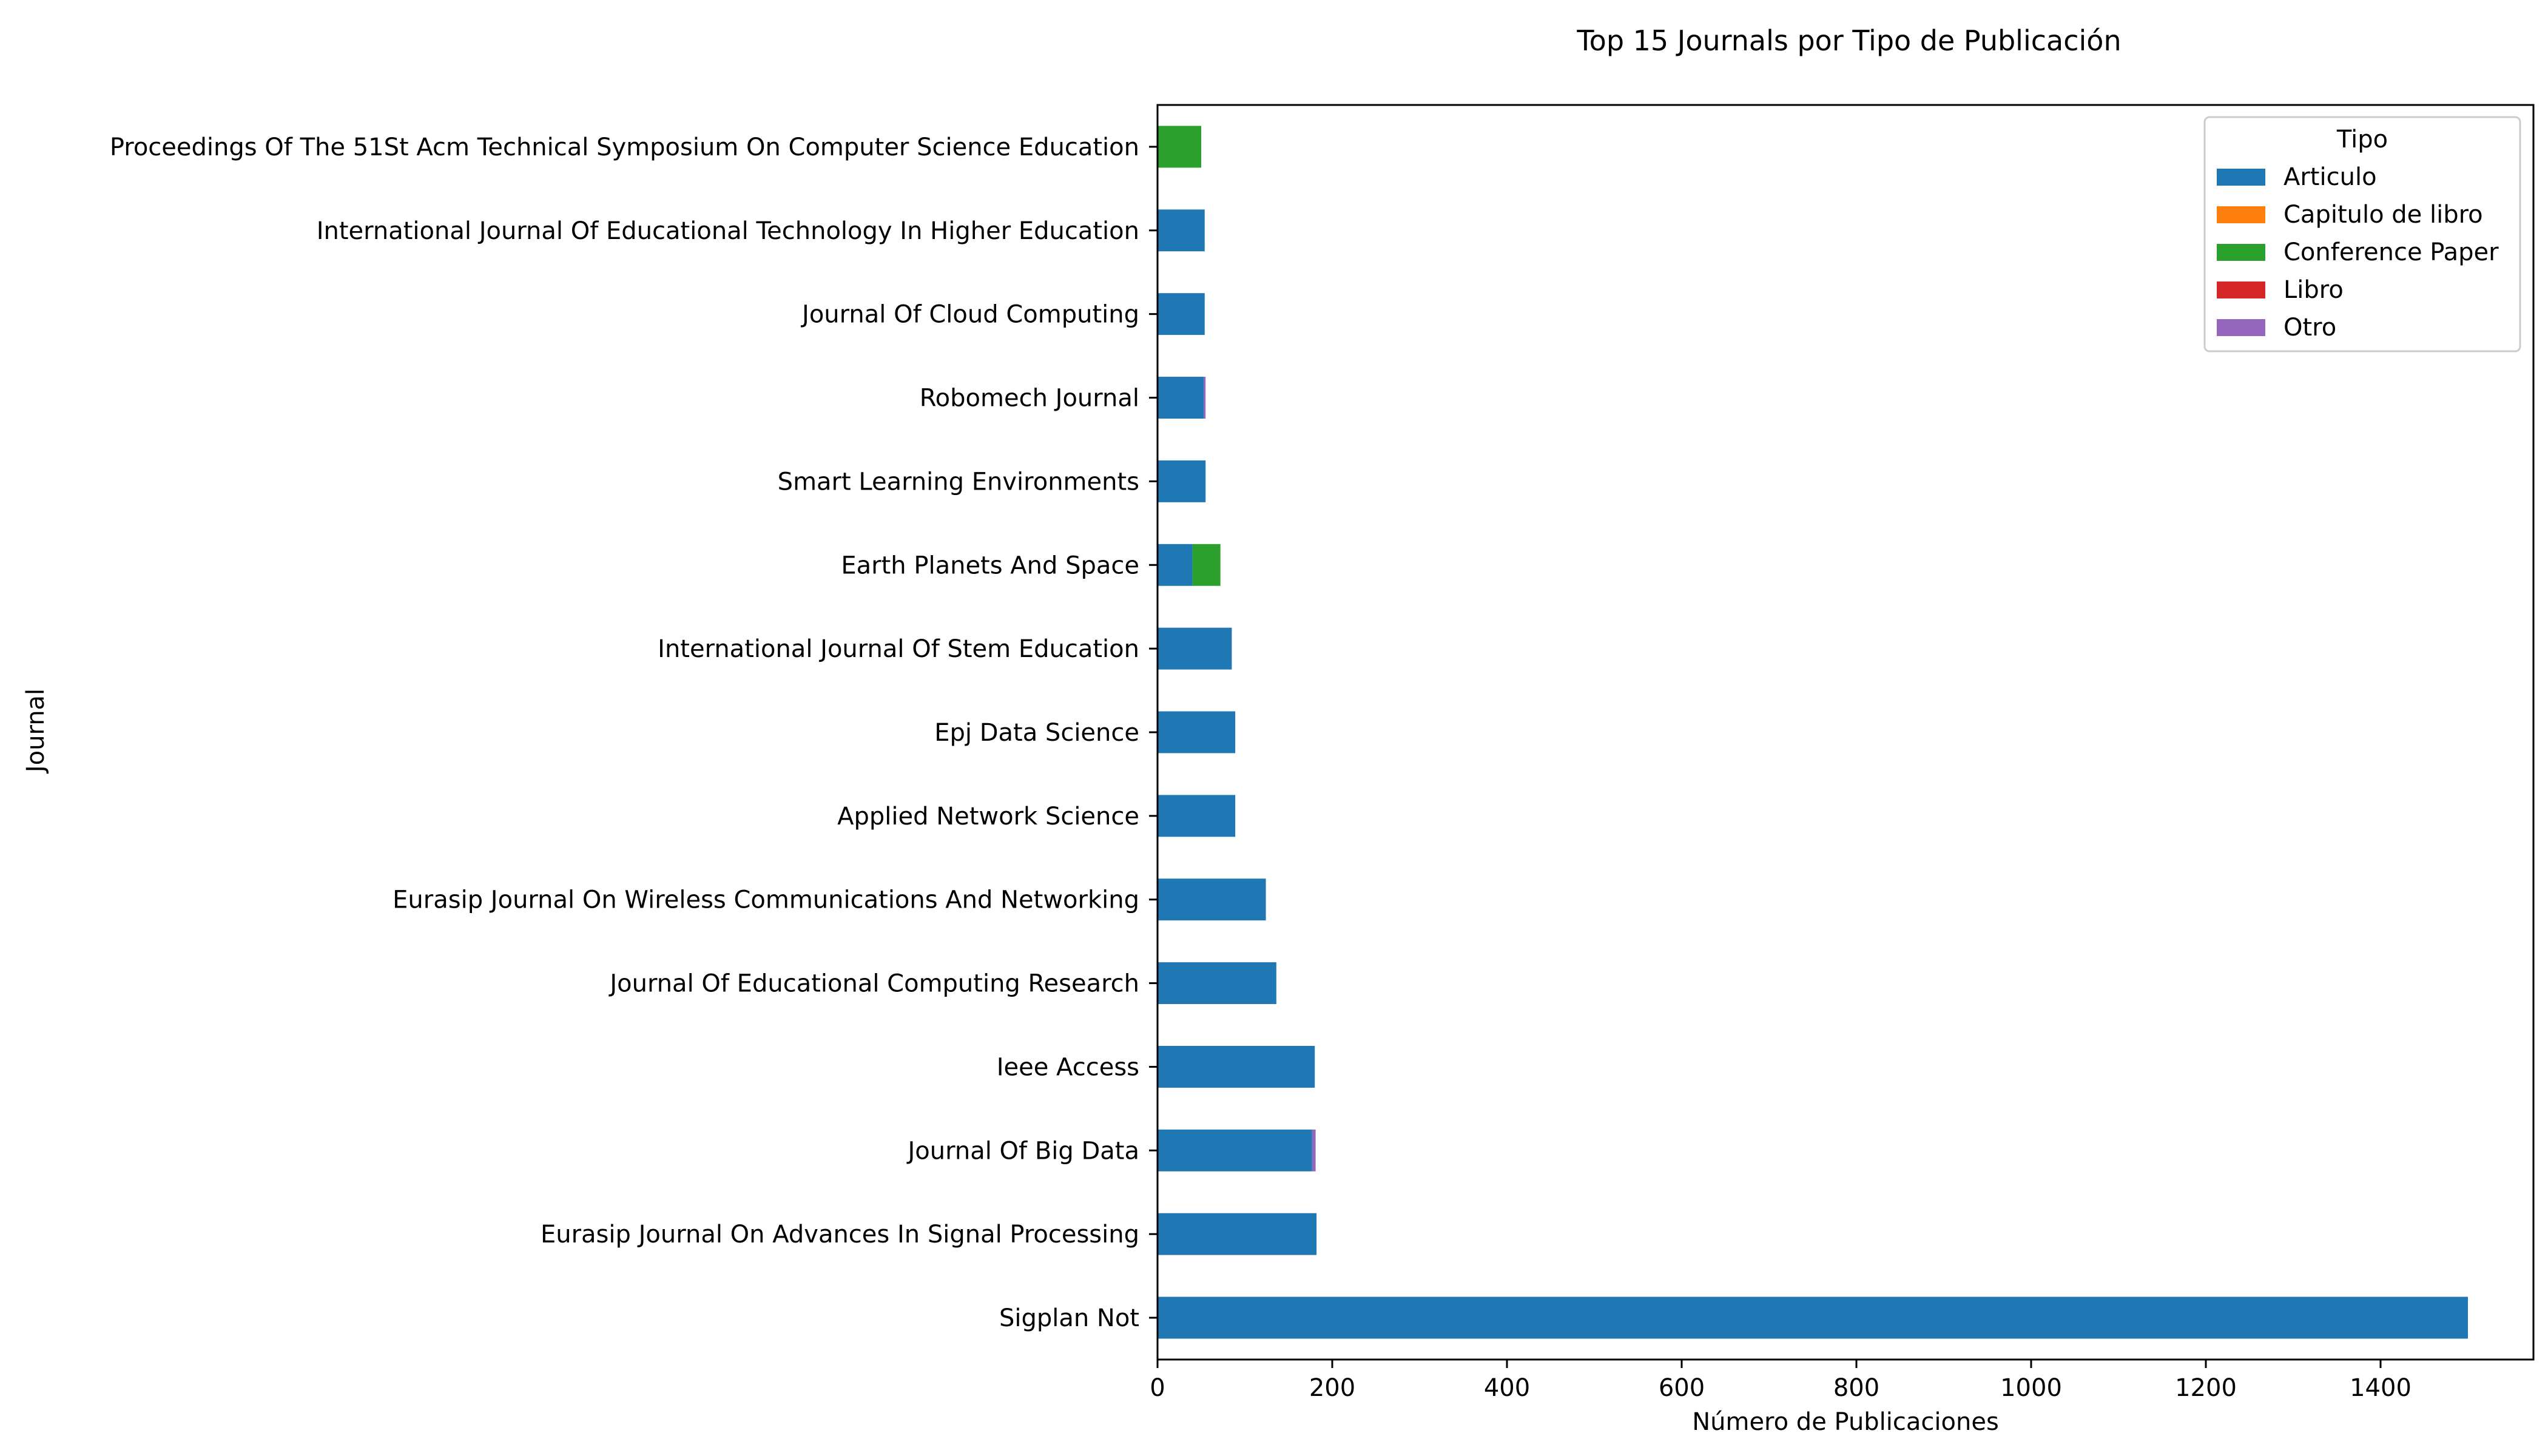 The image size is (2548, 1456). Describe the element at coordinates (1507, 1388) in the screenshot. I see `x-tick-label: 400` at that location.